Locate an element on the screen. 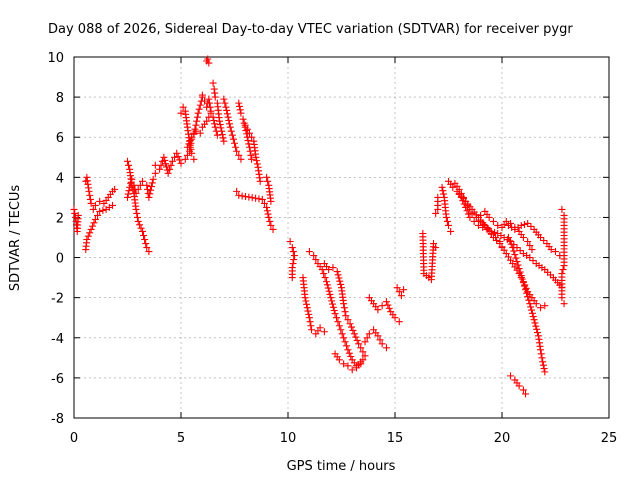 The width and height of the screenshot is (640, 480). series-sat-l is located at coordinates (232, 129).